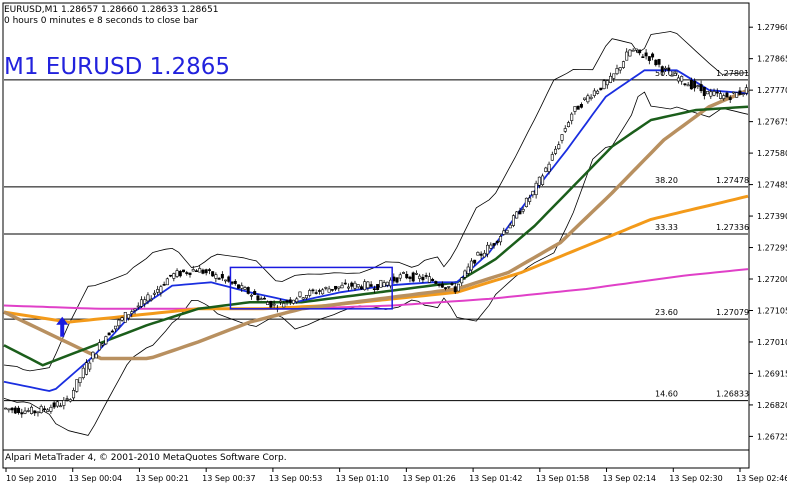 The image size is (787, 485). Describe the element at coordinates (772, 248) in the screenshot. I see `price-tick-label: 1.27295` at that location.